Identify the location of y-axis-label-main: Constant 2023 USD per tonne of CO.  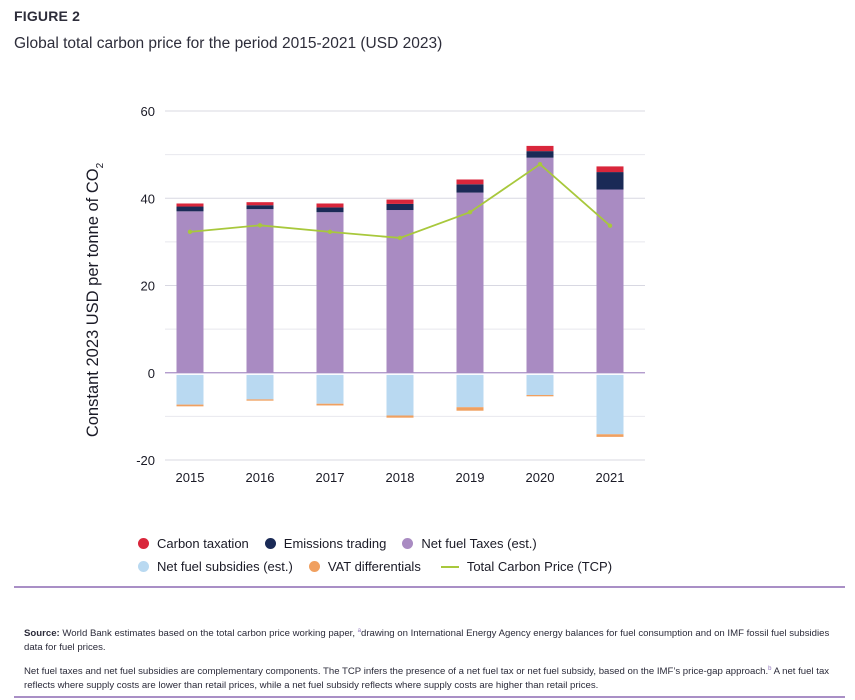
(93, 302).